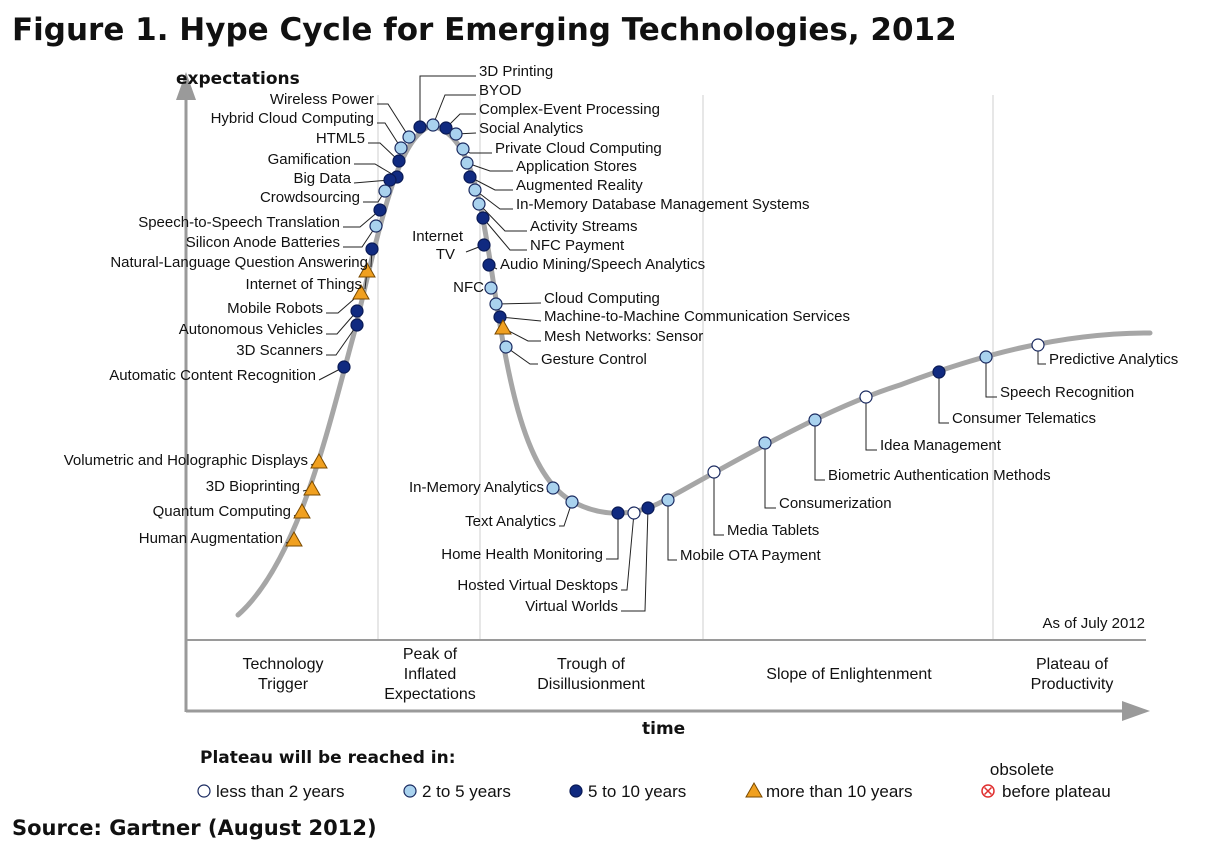 The image size is (1218, 860). I want to click on label-gamification: Gamification, so click(309, 159).